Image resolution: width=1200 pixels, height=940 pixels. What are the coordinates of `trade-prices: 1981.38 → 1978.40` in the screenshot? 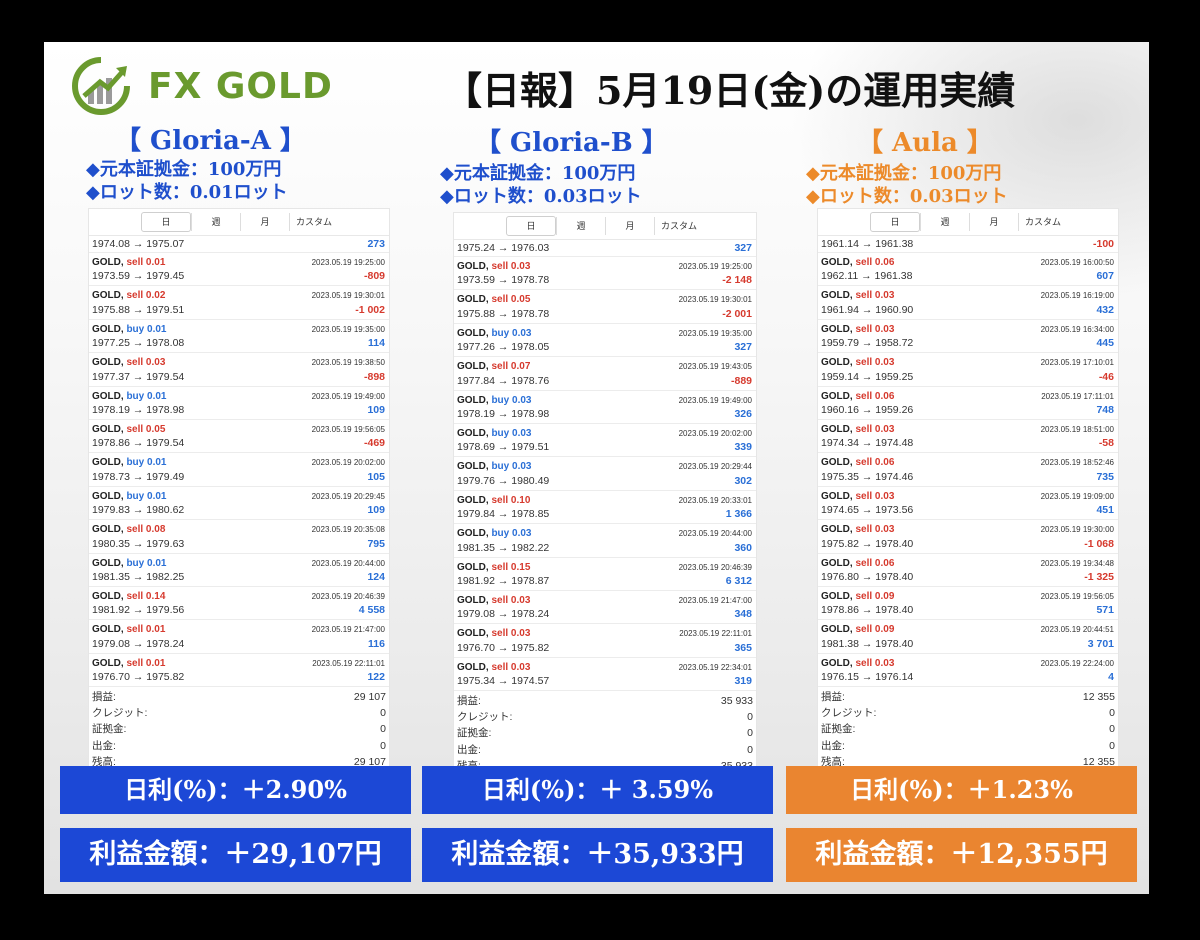 It's located at (867, 643).